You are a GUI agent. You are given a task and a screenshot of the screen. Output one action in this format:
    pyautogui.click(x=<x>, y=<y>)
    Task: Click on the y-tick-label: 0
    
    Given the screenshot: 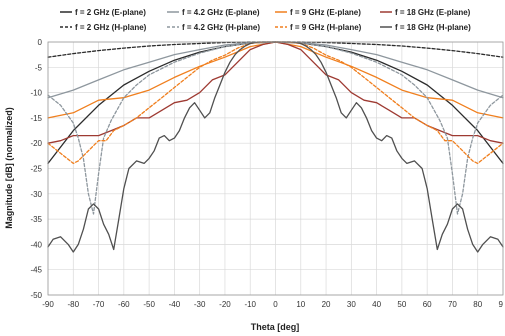 What is the action you would take?
    pyautogui.click(x=40, y=42)
    